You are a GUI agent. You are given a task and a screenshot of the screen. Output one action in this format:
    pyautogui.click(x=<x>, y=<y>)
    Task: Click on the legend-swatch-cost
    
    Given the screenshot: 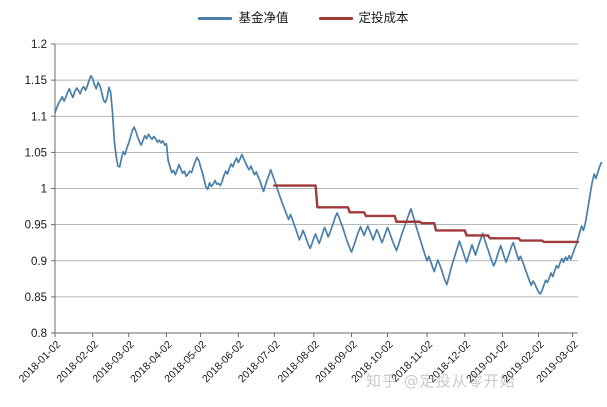 What is the action you would take?
    pyautogui.click(x=335, y=18)
    